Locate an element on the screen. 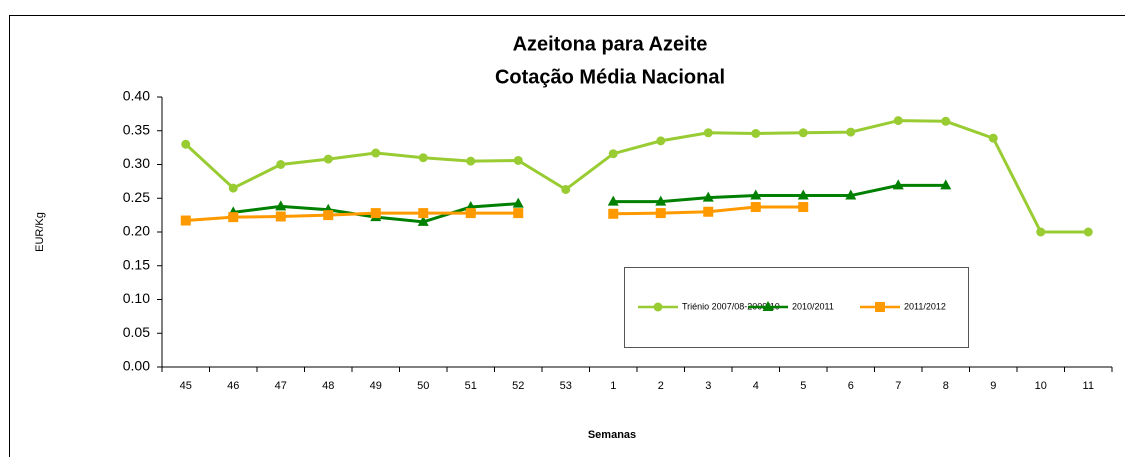 Image resolution: width=1125 pixels, height=457 pixels. legend-label: Triénio 2007/08-2009/10 is located at coordinates (731, 306).